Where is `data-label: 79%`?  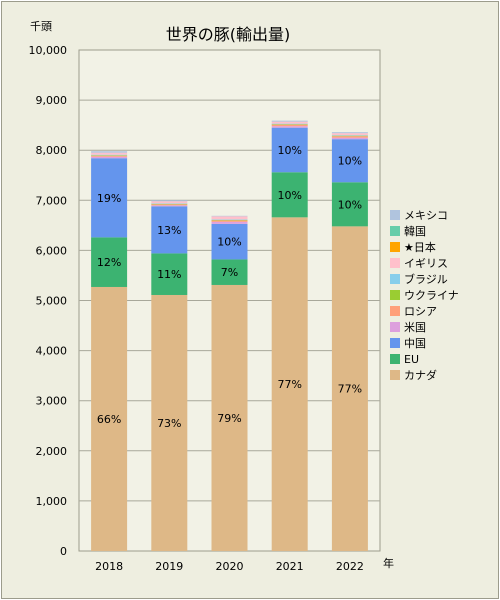 data-label: 79% is located at coordinates (229, 418).